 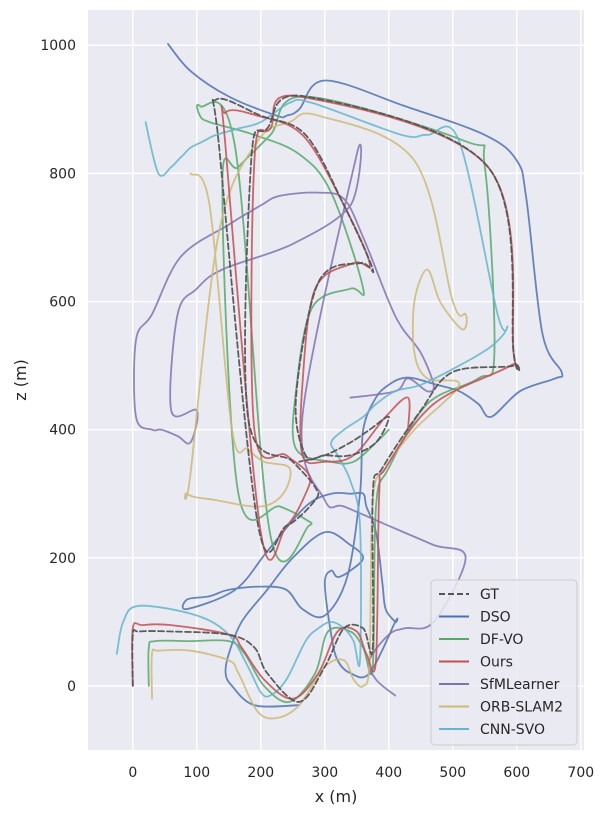 What do you see at coordinates (260, 773) in the screenshot?
I see `x-tick-label: 200` at bounding box center [260, 773].